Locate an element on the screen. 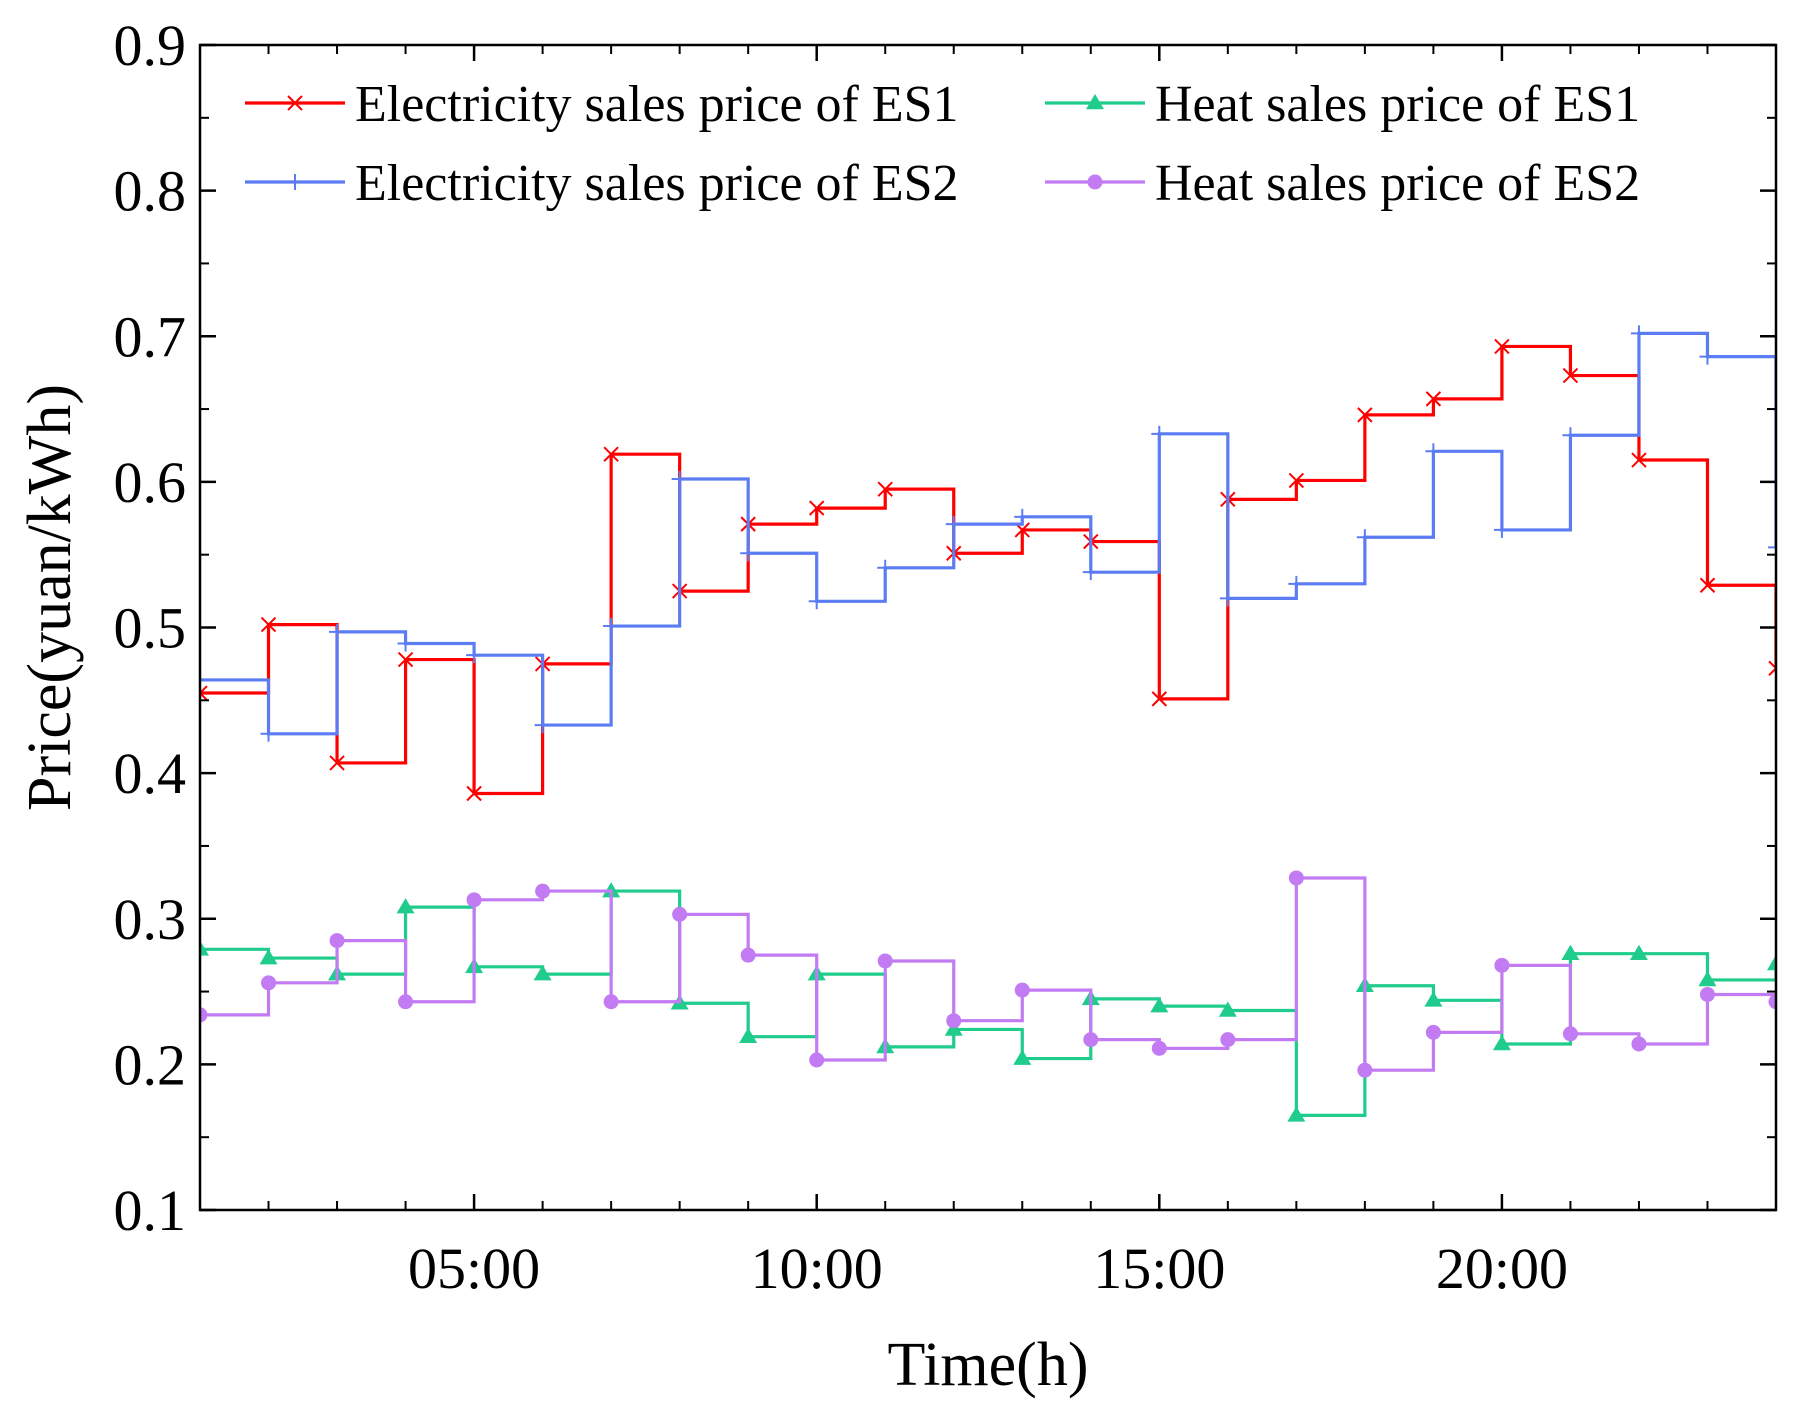 The width and height of the screenshot is (1796, 1418). legend-item: Heat sales price of ES2 is located at coordinates (1342, 183).